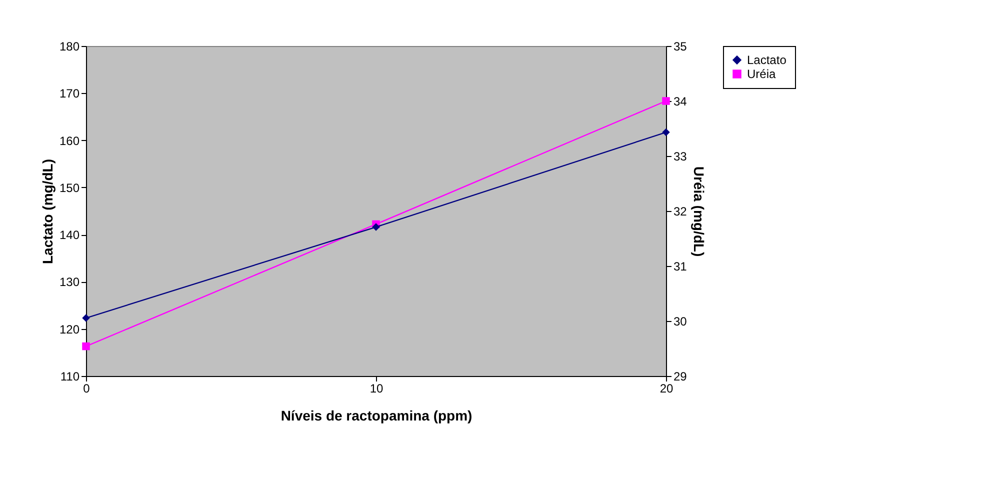 The image size is (995, 499). I want to click on y-tick-label: 130, so click(69, 282).